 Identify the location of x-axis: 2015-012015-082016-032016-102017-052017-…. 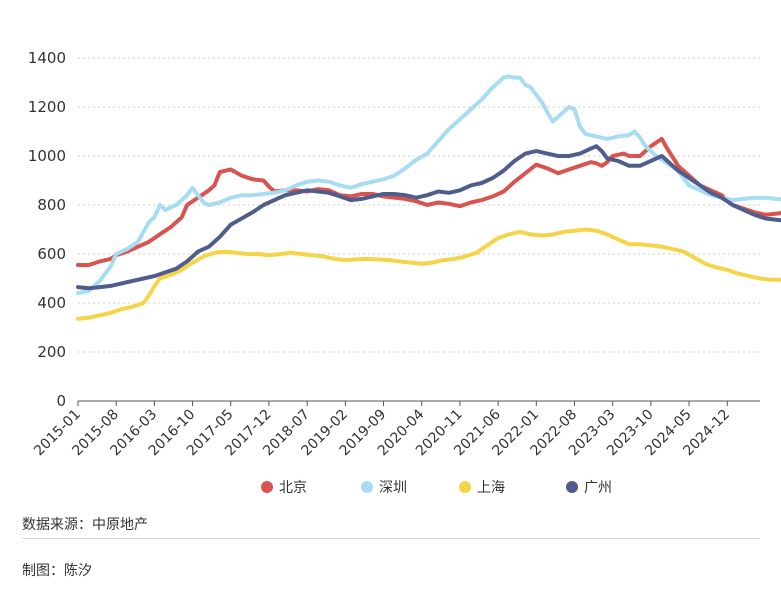
(395, 429).